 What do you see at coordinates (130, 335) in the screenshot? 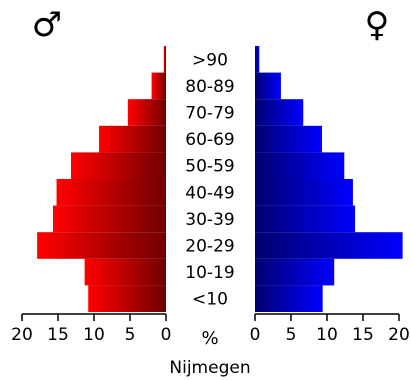
I see `male-tick-label-5: 5` at bounding box center [130, 335].